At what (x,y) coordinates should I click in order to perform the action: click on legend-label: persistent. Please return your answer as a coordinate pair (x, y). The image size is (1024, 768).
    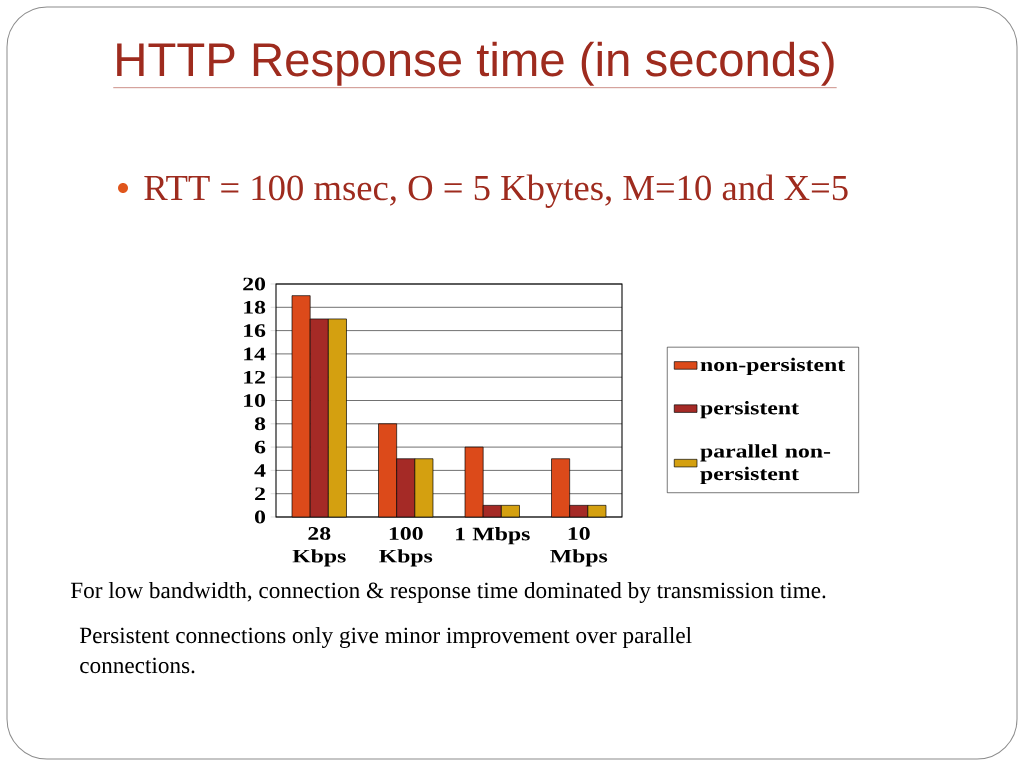
    Looking at the image, I should click on (749, 410).